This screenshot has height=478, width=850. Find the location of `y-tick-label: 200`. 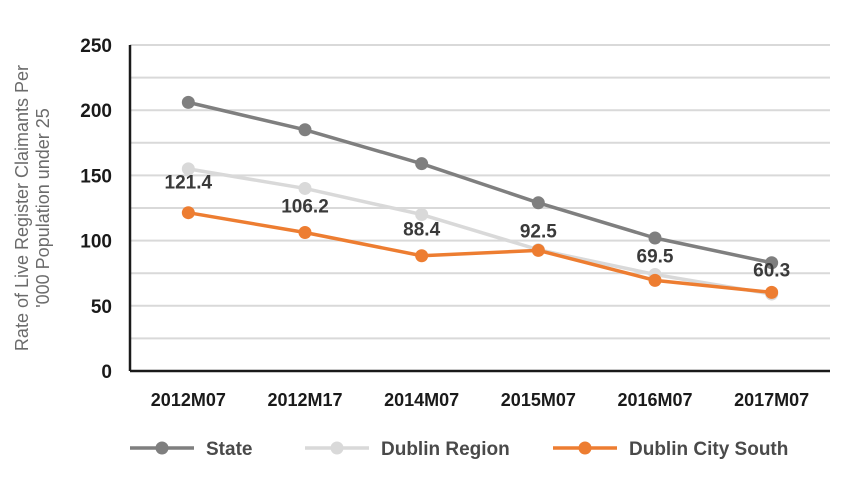

y-tick-label: 200 is located at coordinates (96, 111).